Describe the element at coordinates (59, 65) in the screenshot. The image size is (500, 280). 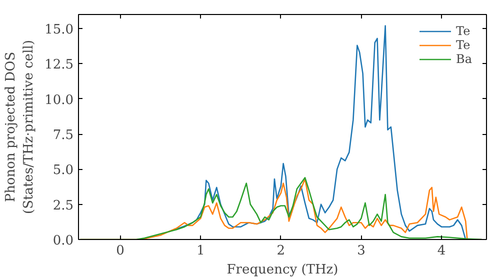
I see `y-tick-label: 12.5` at that location.